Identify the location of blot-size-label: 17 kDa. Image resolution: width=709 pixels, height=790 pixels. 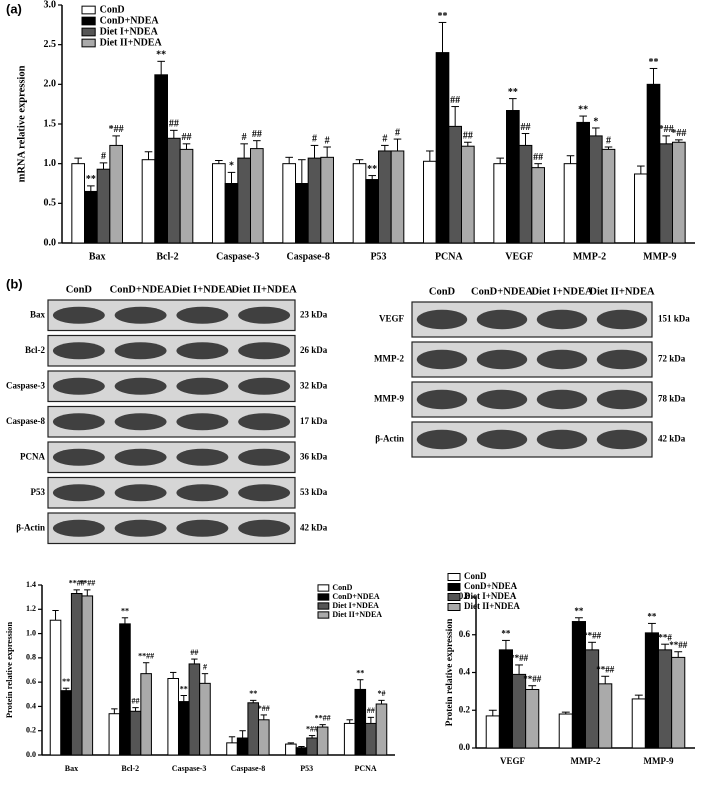
(314, 421).